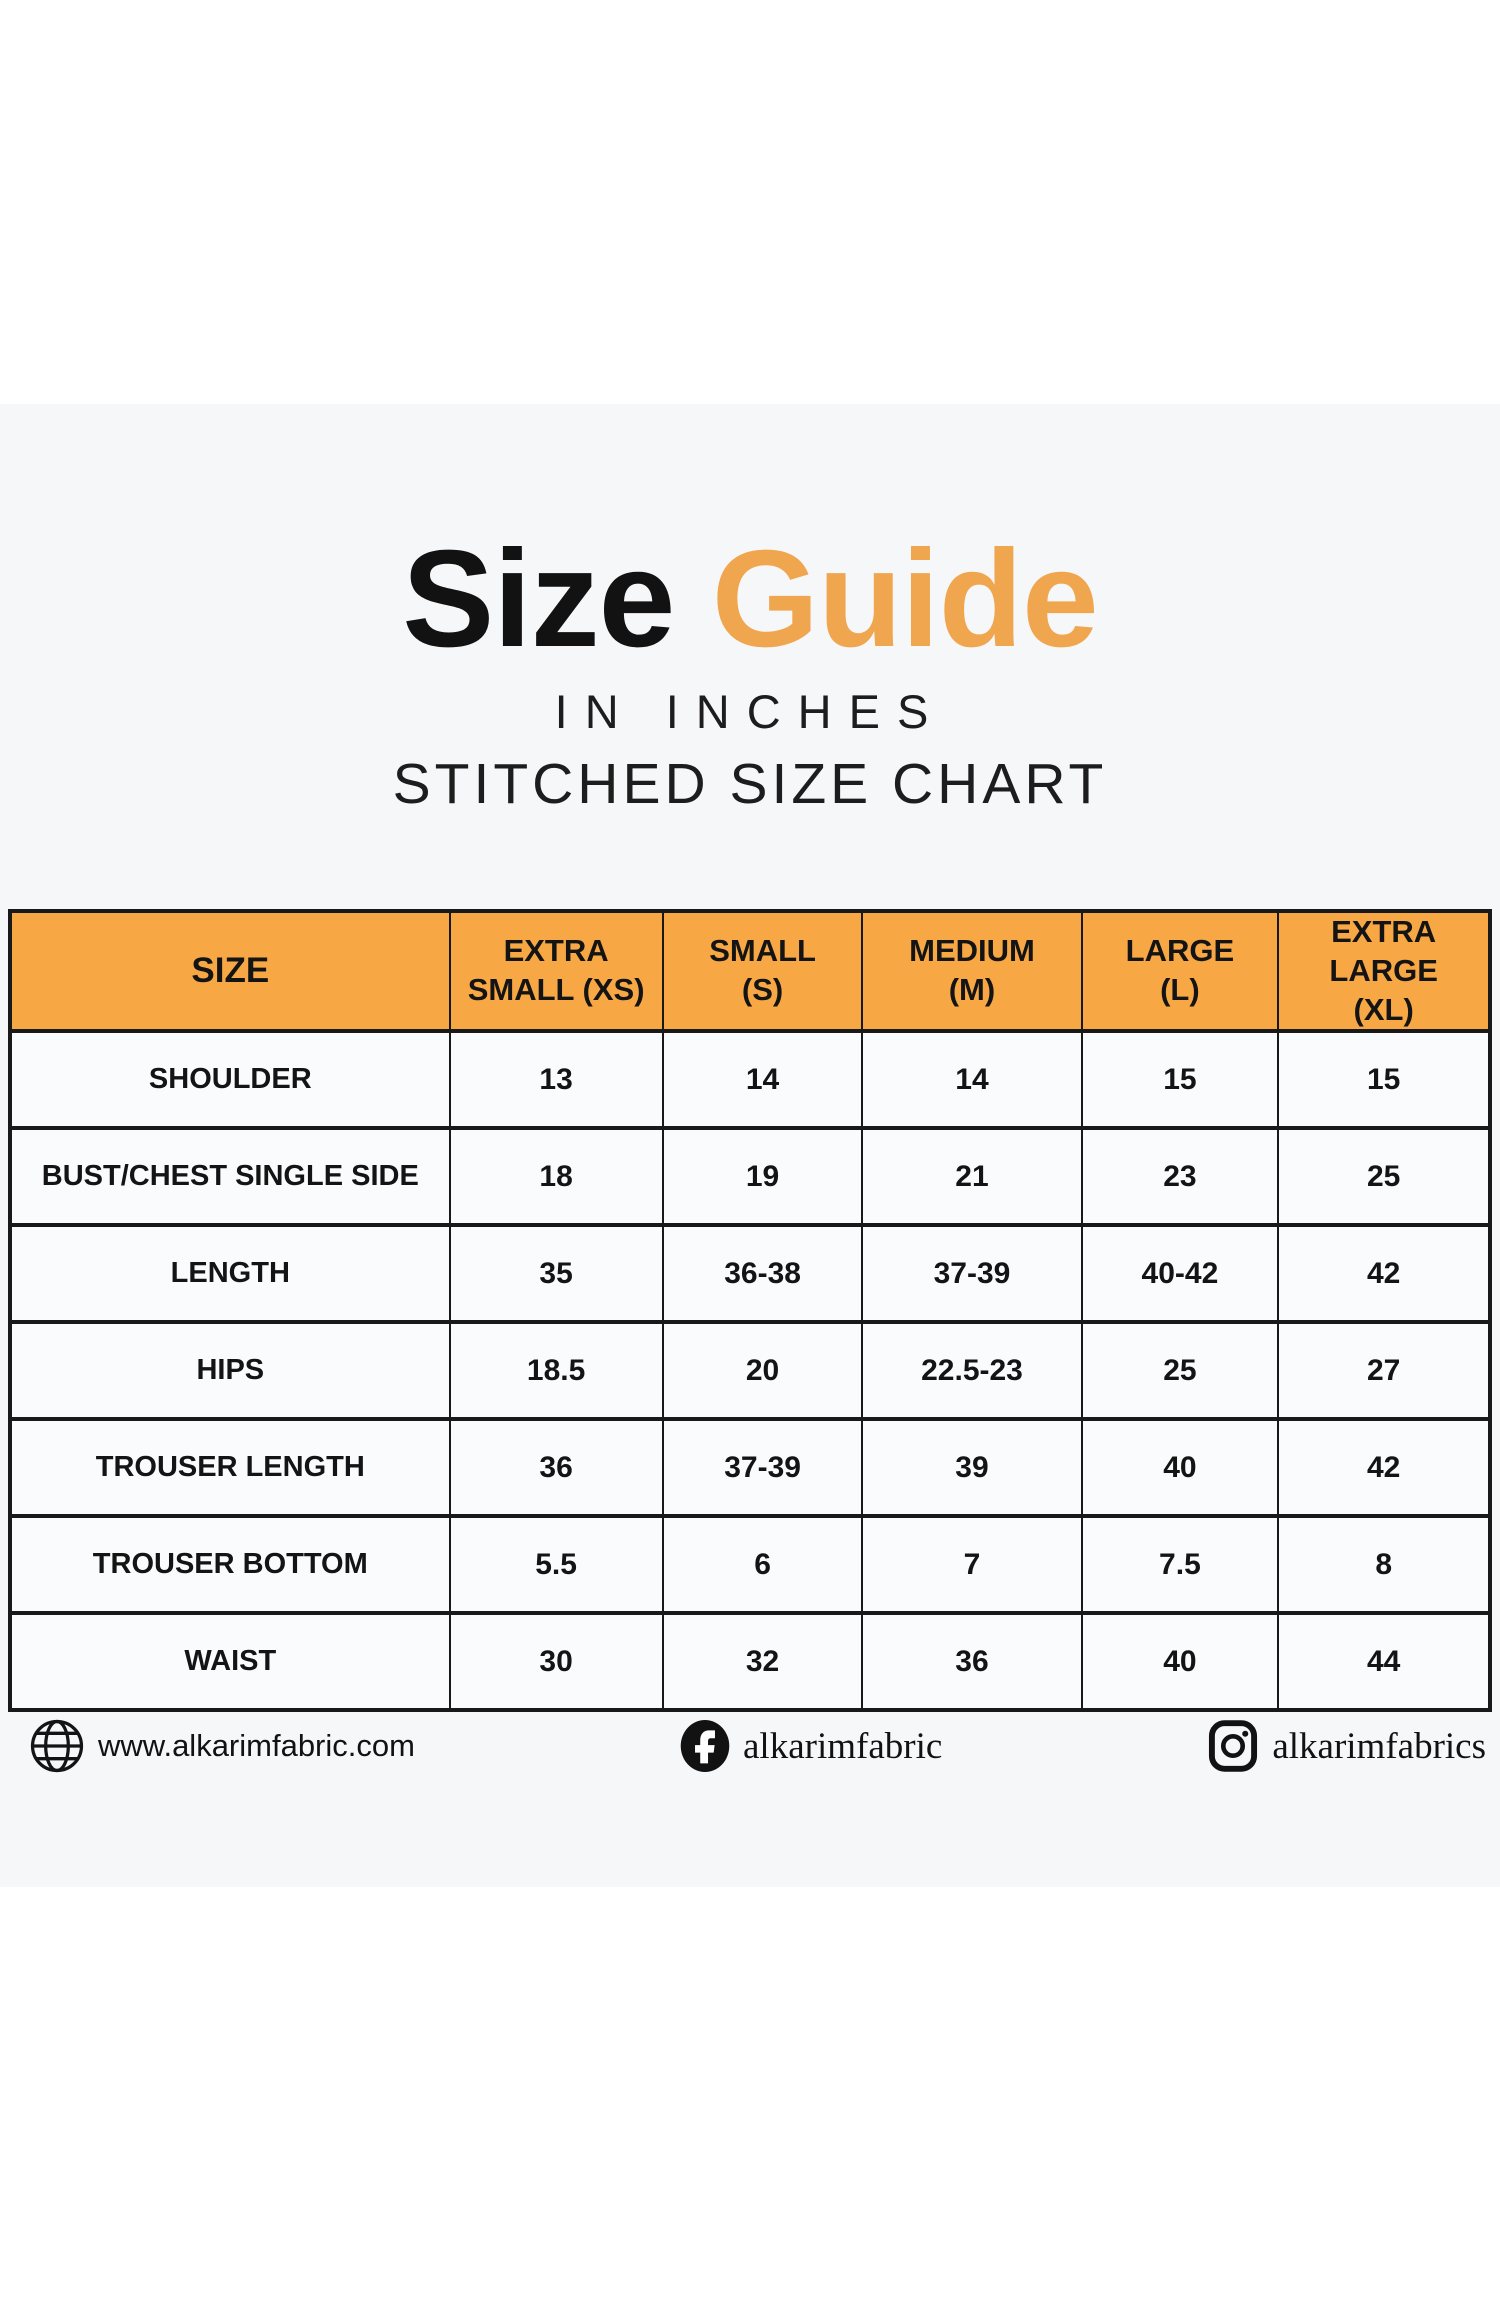 This screenshot has width=1500, height=2300. What do you see at coordinates (762, 1177) in the screenshot?
I see `cell-value: 19` at bounding box center [762, 1177].